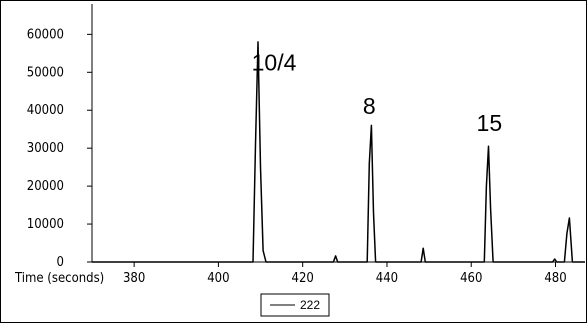 This screenshot has height=323, width=587. I want to click on y-tick-label: 10000, so click(45, 224).